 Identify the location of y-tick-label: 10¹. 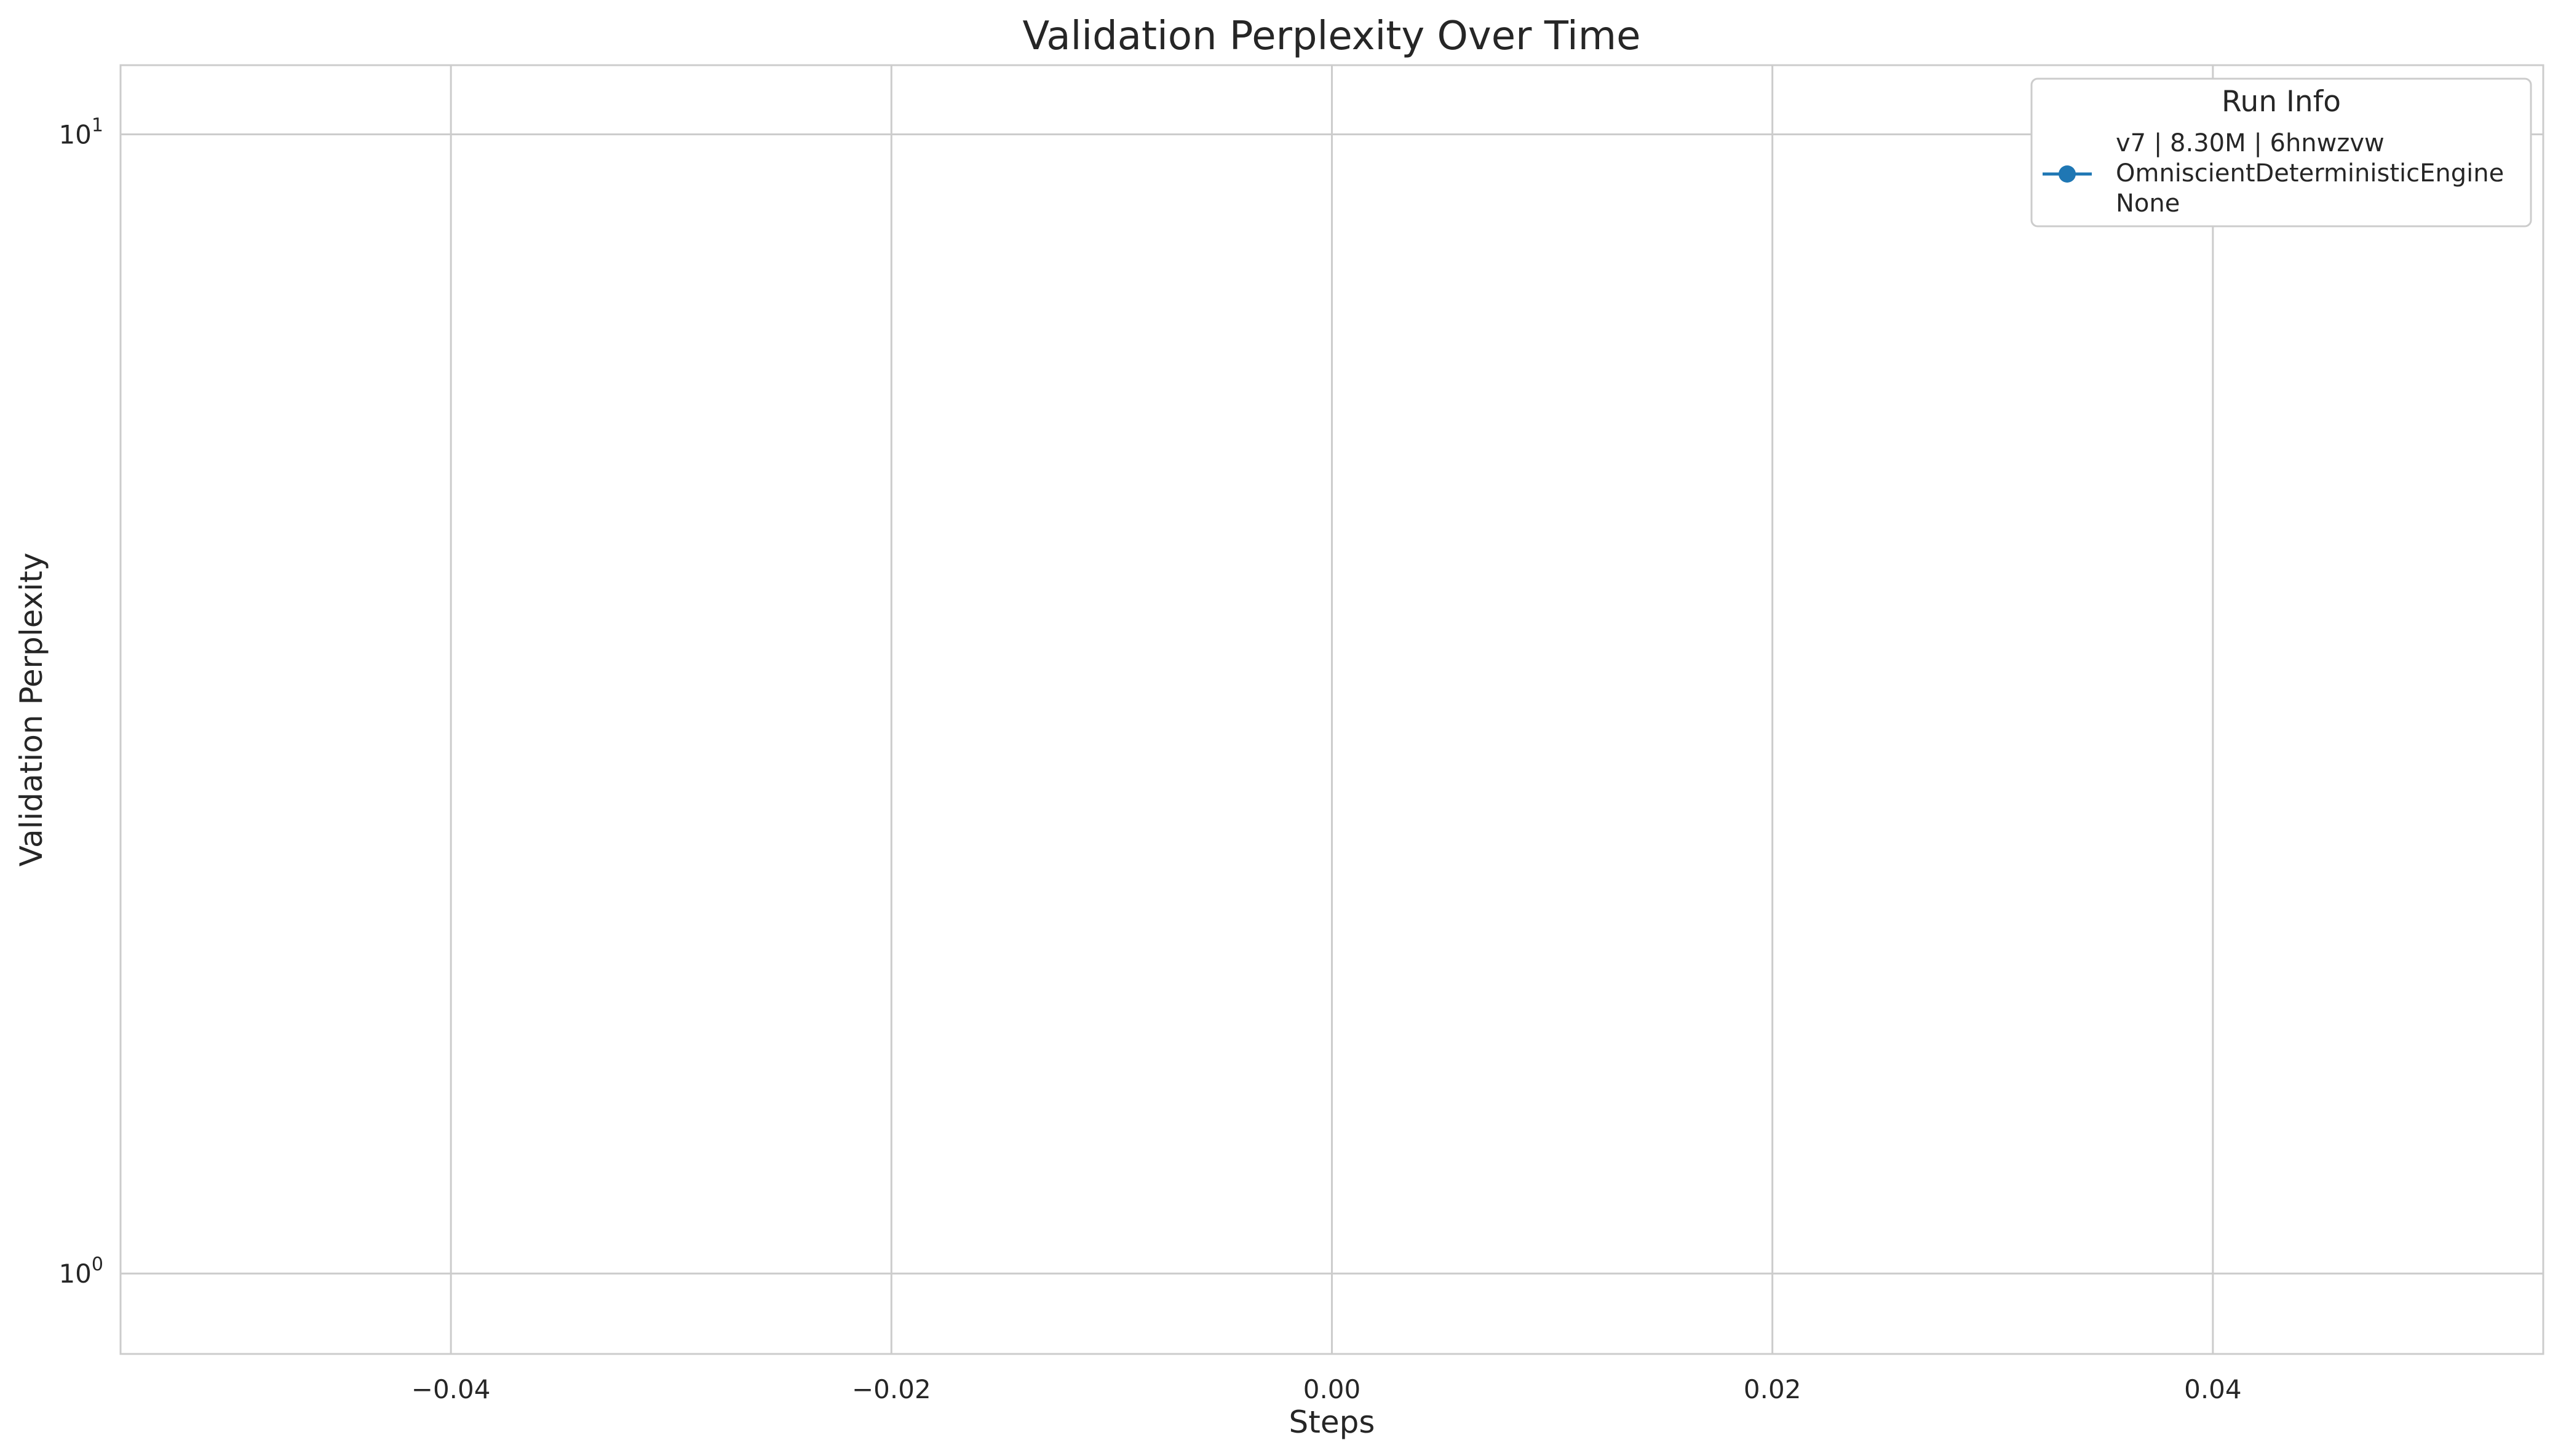
(80, 131).